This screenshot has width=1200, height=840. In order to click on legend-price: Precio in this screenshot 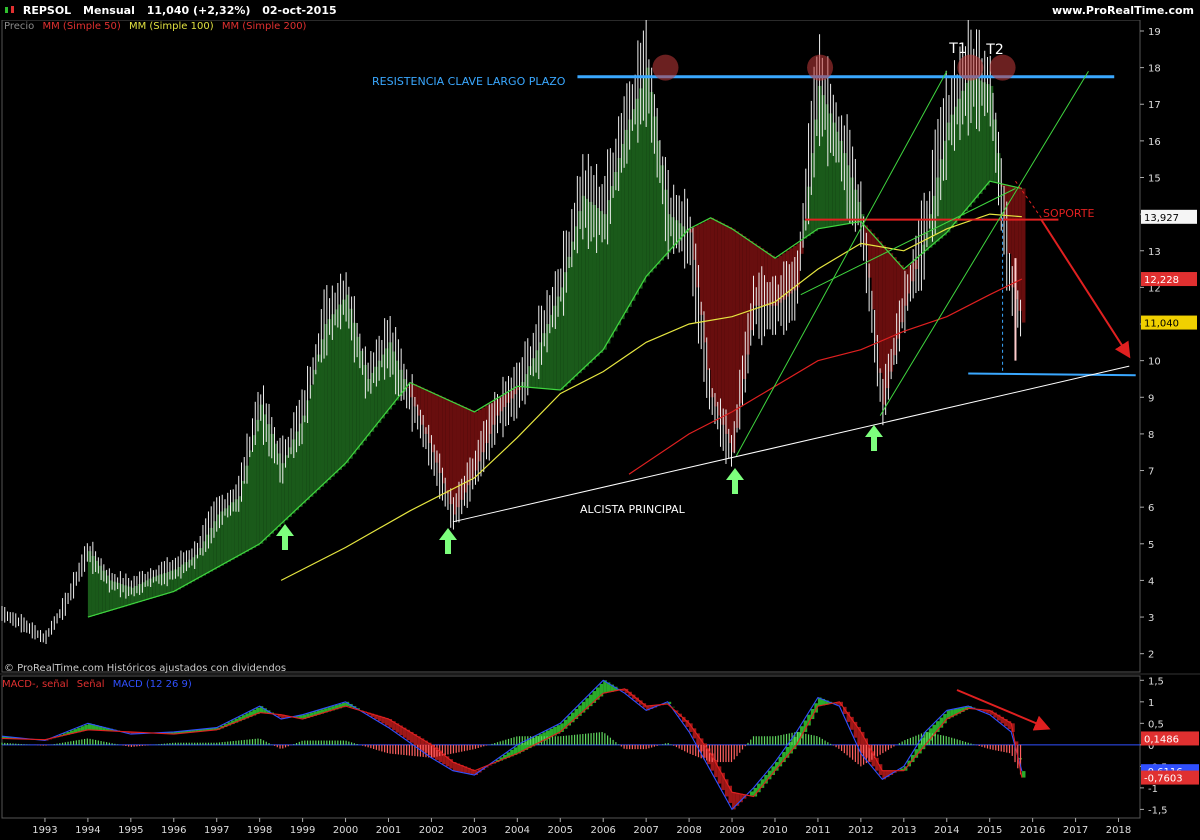, I will do `click(19, 26)`.